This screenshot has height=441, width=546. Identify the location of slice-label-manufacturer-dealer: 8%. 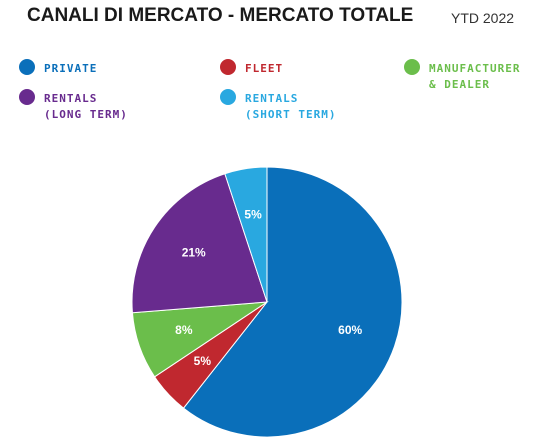
(184, 330).